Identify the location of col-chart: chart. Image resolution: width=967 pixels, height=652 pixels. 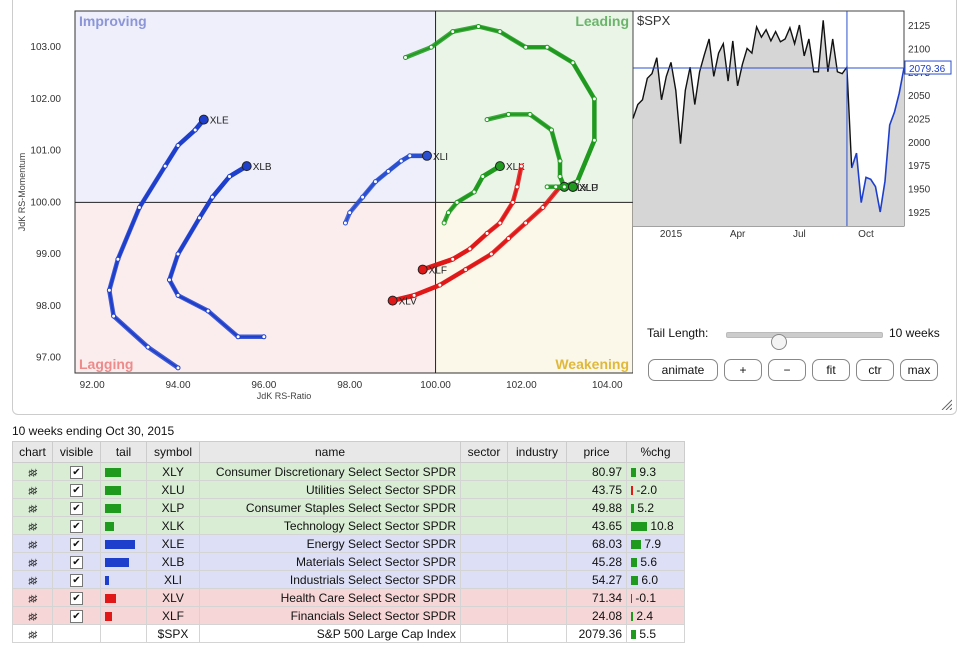
(32, 452).